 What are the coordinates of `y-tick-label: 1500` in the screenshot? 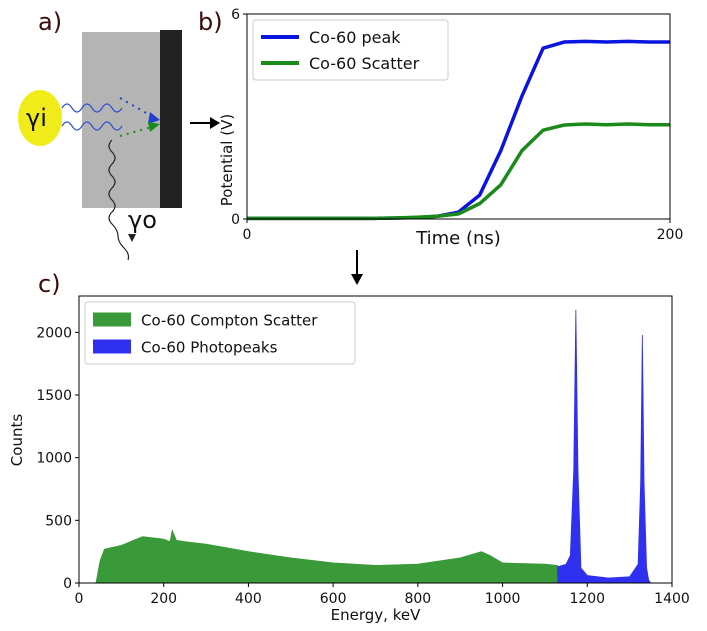 It's located at (54, 396).